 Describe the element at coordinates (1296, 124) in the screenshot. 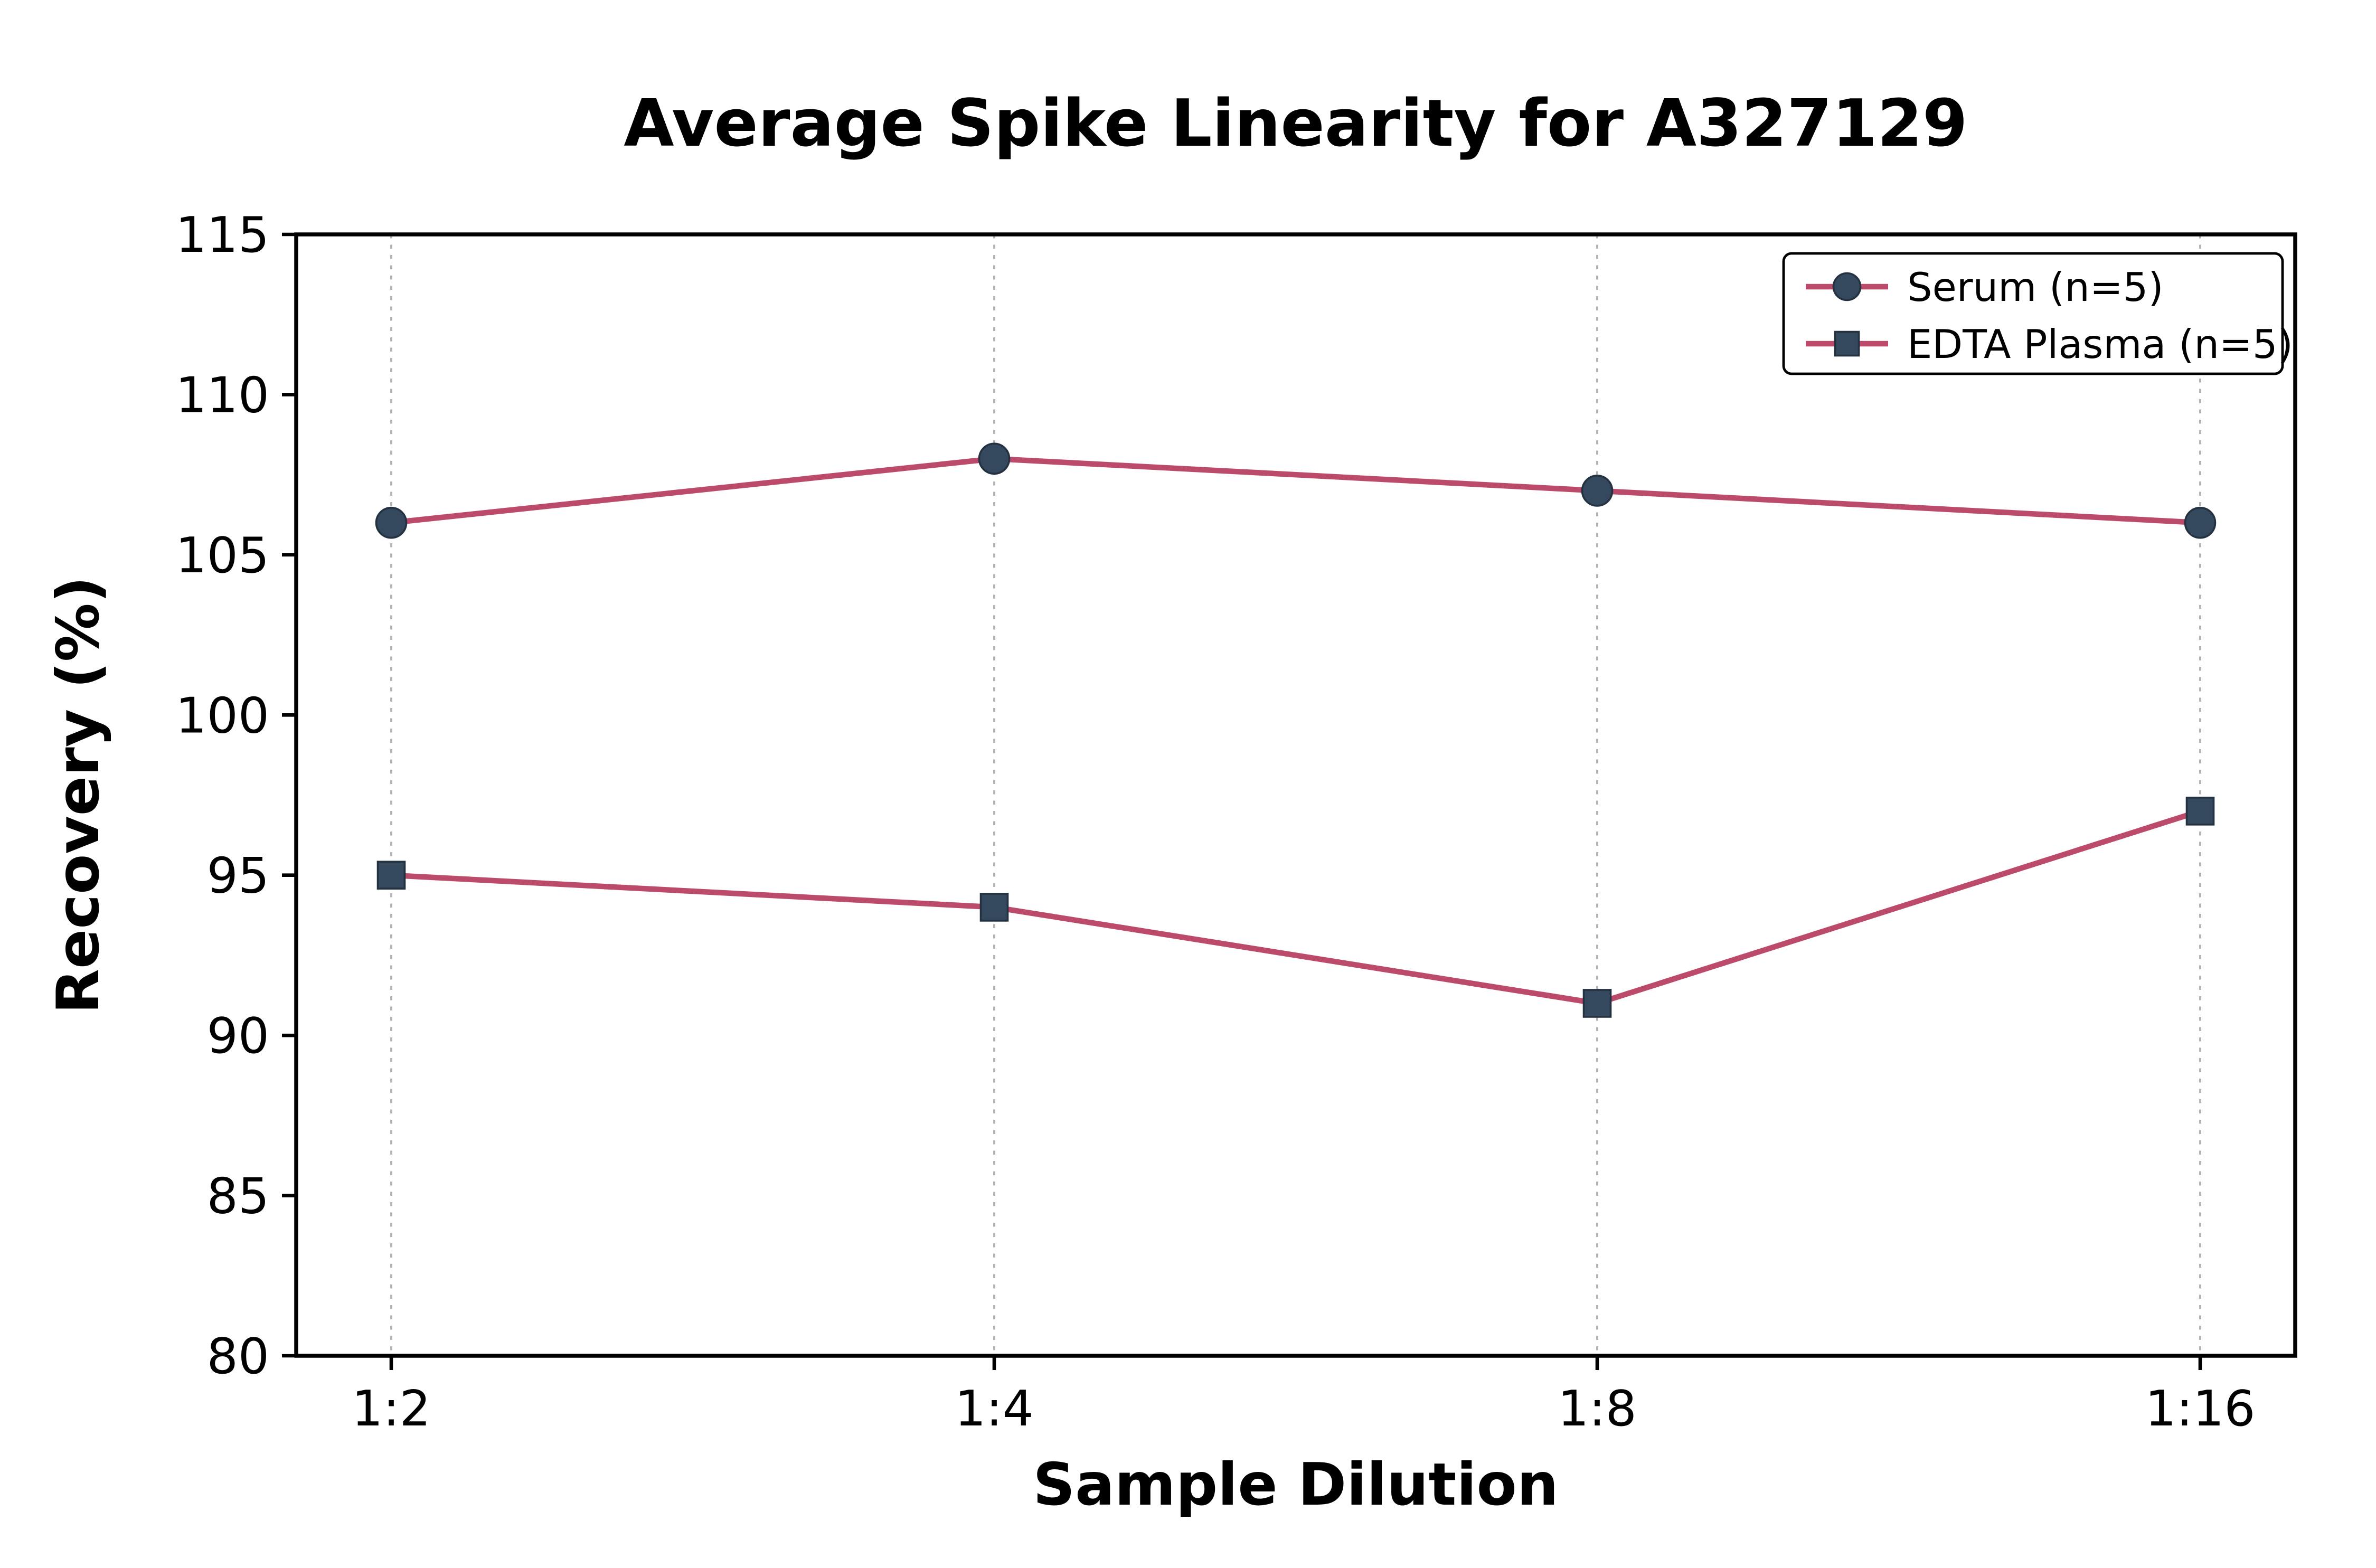

I see `chart-title: Average Spike Linearity for A327129` at that location.